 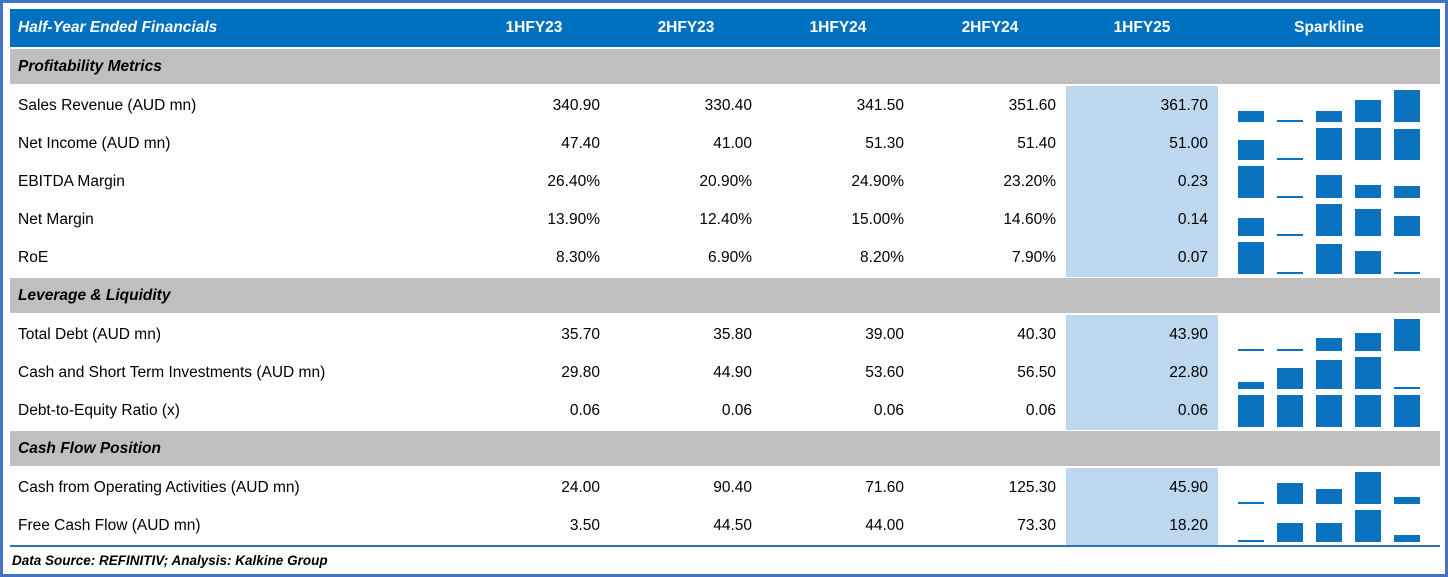 What do you see at coordinates (1142, 27) in the screenshot?
I see `column-header-1hfy25: 1HFY25` at bounding box center [1142, 27].